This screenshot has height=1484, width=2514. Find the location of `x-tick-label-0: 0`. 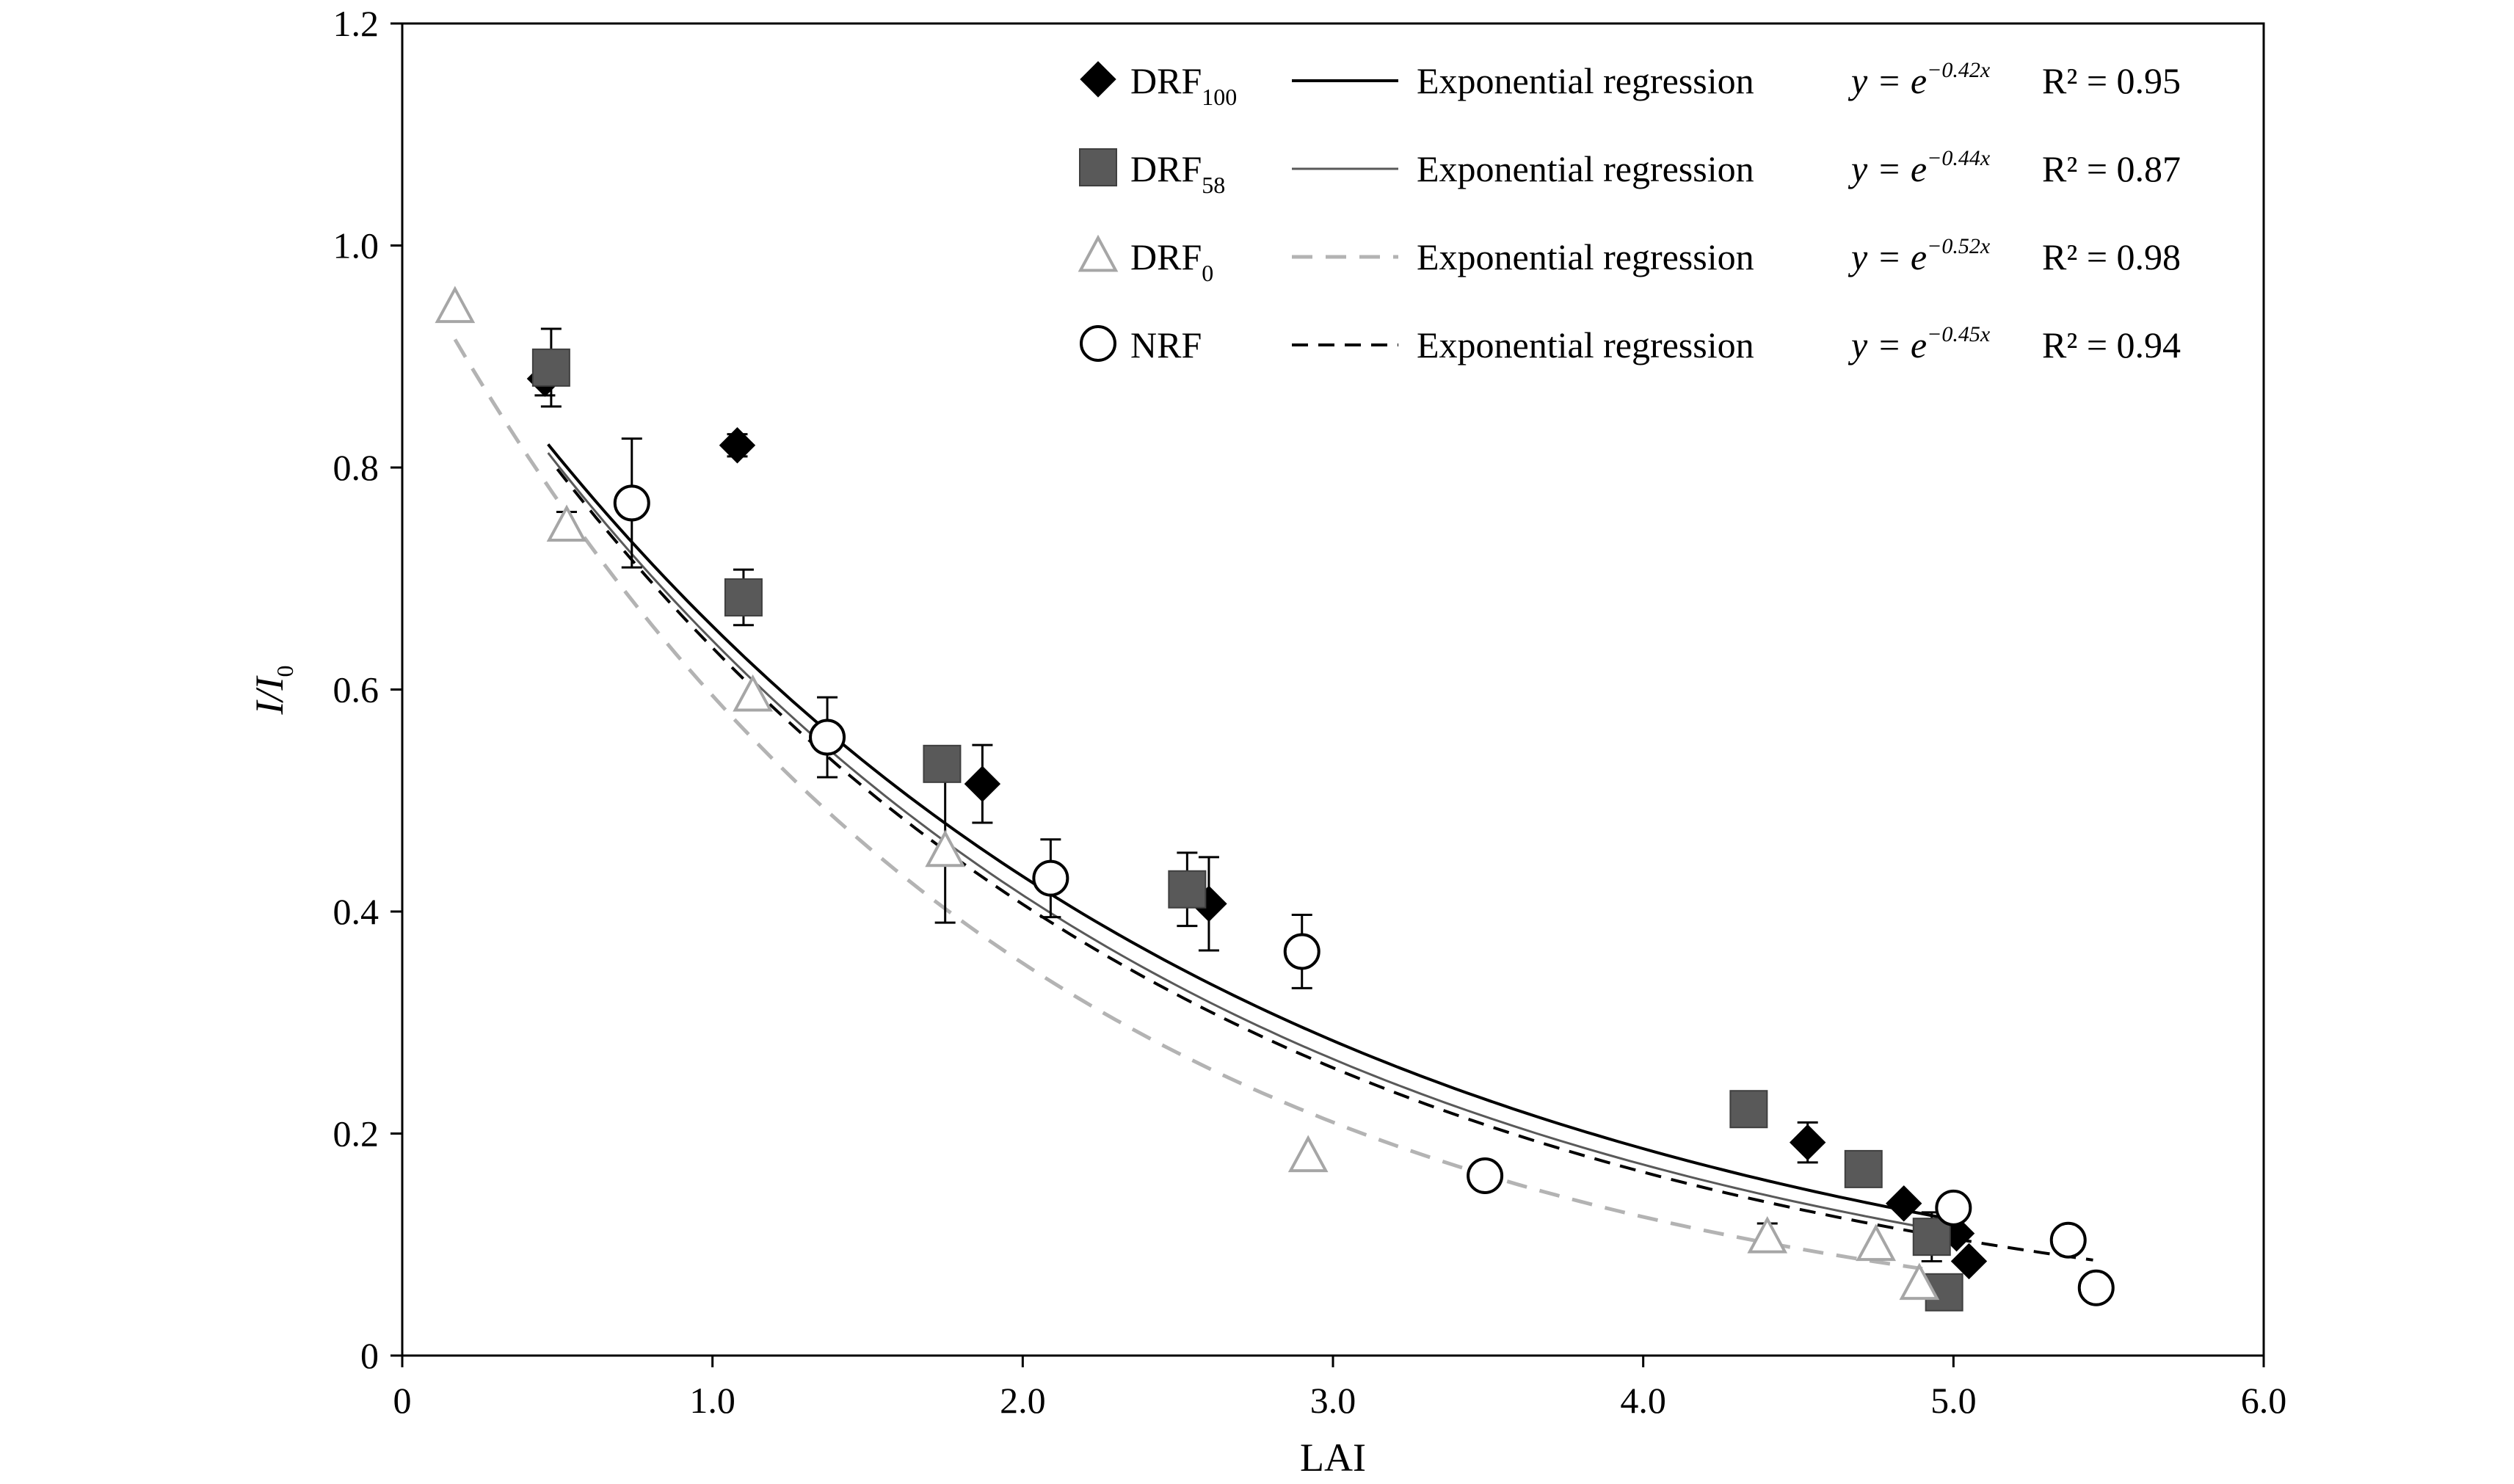

x-tick-label-0: 0 is located at coordinates (402, 1400).